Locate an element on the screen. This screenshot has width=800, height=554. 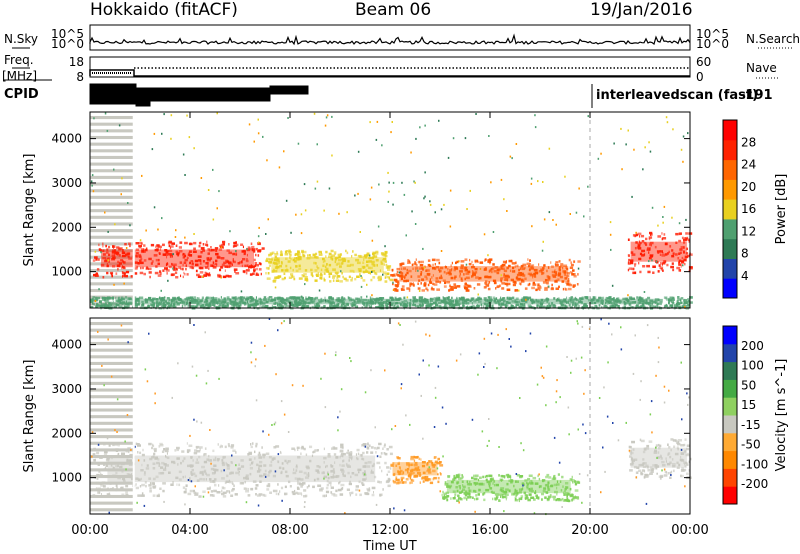
y-tick-label: 4000 is located at coordinates (66, 139).